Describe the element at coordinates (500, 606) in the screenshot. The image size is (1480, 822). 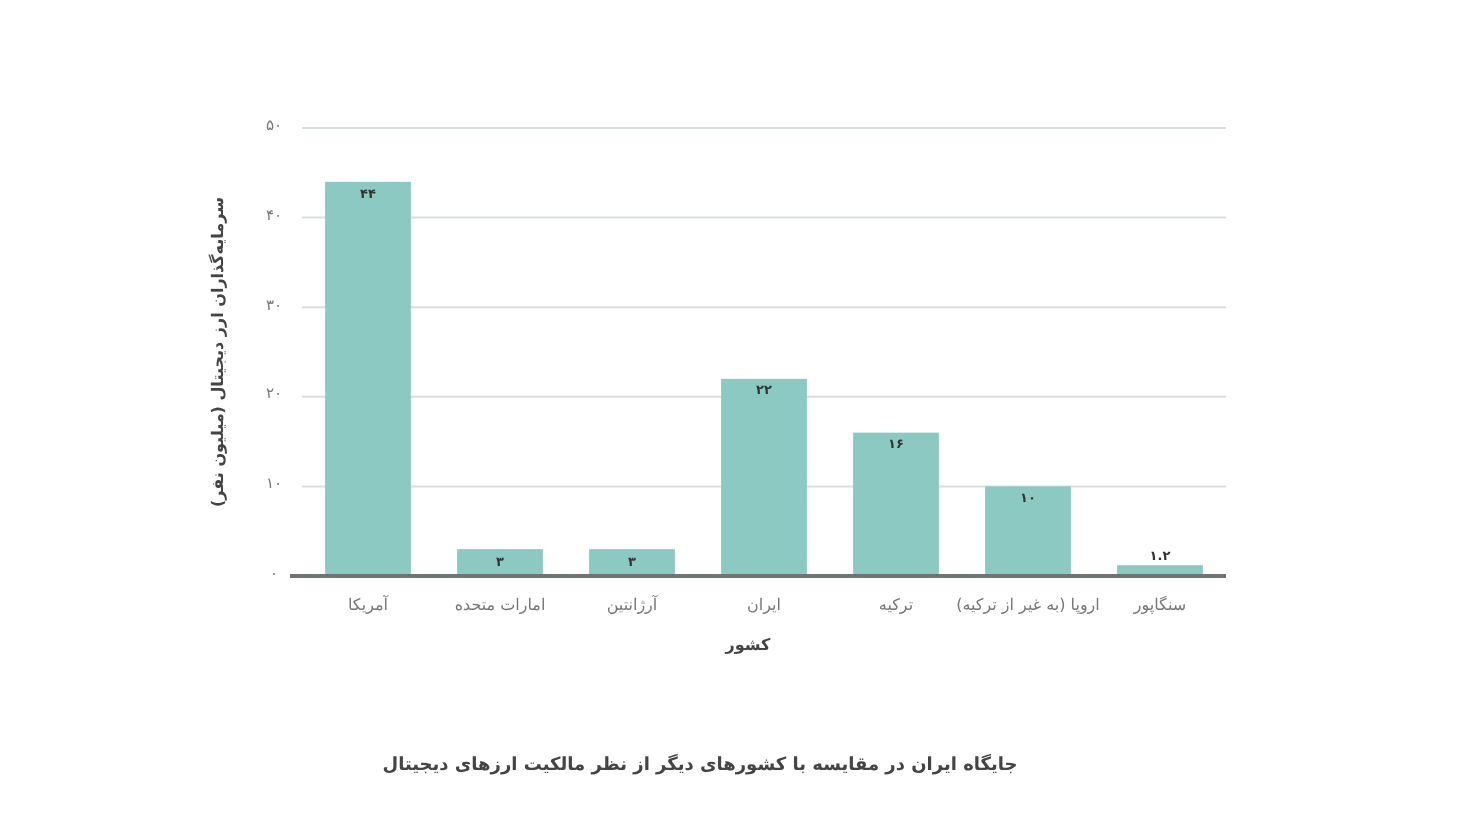
I see `x-tick-label: امارات متحده` at that location.